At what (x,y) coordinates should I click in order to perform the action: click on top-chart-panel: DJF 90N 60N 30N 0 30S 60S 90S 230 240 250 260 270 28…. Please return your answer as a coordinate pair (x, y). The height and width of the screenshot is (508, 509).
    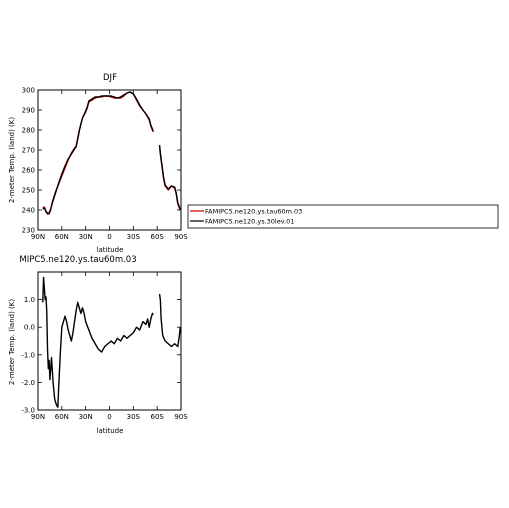
    Looking at the image, I should click on (98, 163).